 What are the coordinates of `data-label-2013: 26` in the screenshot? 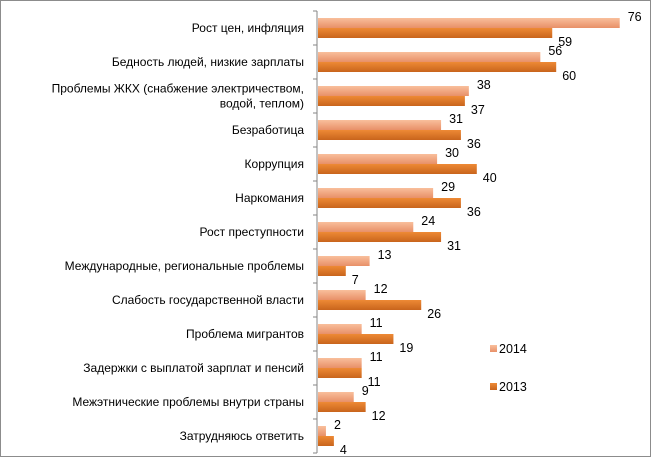 It's located at (434, 314).